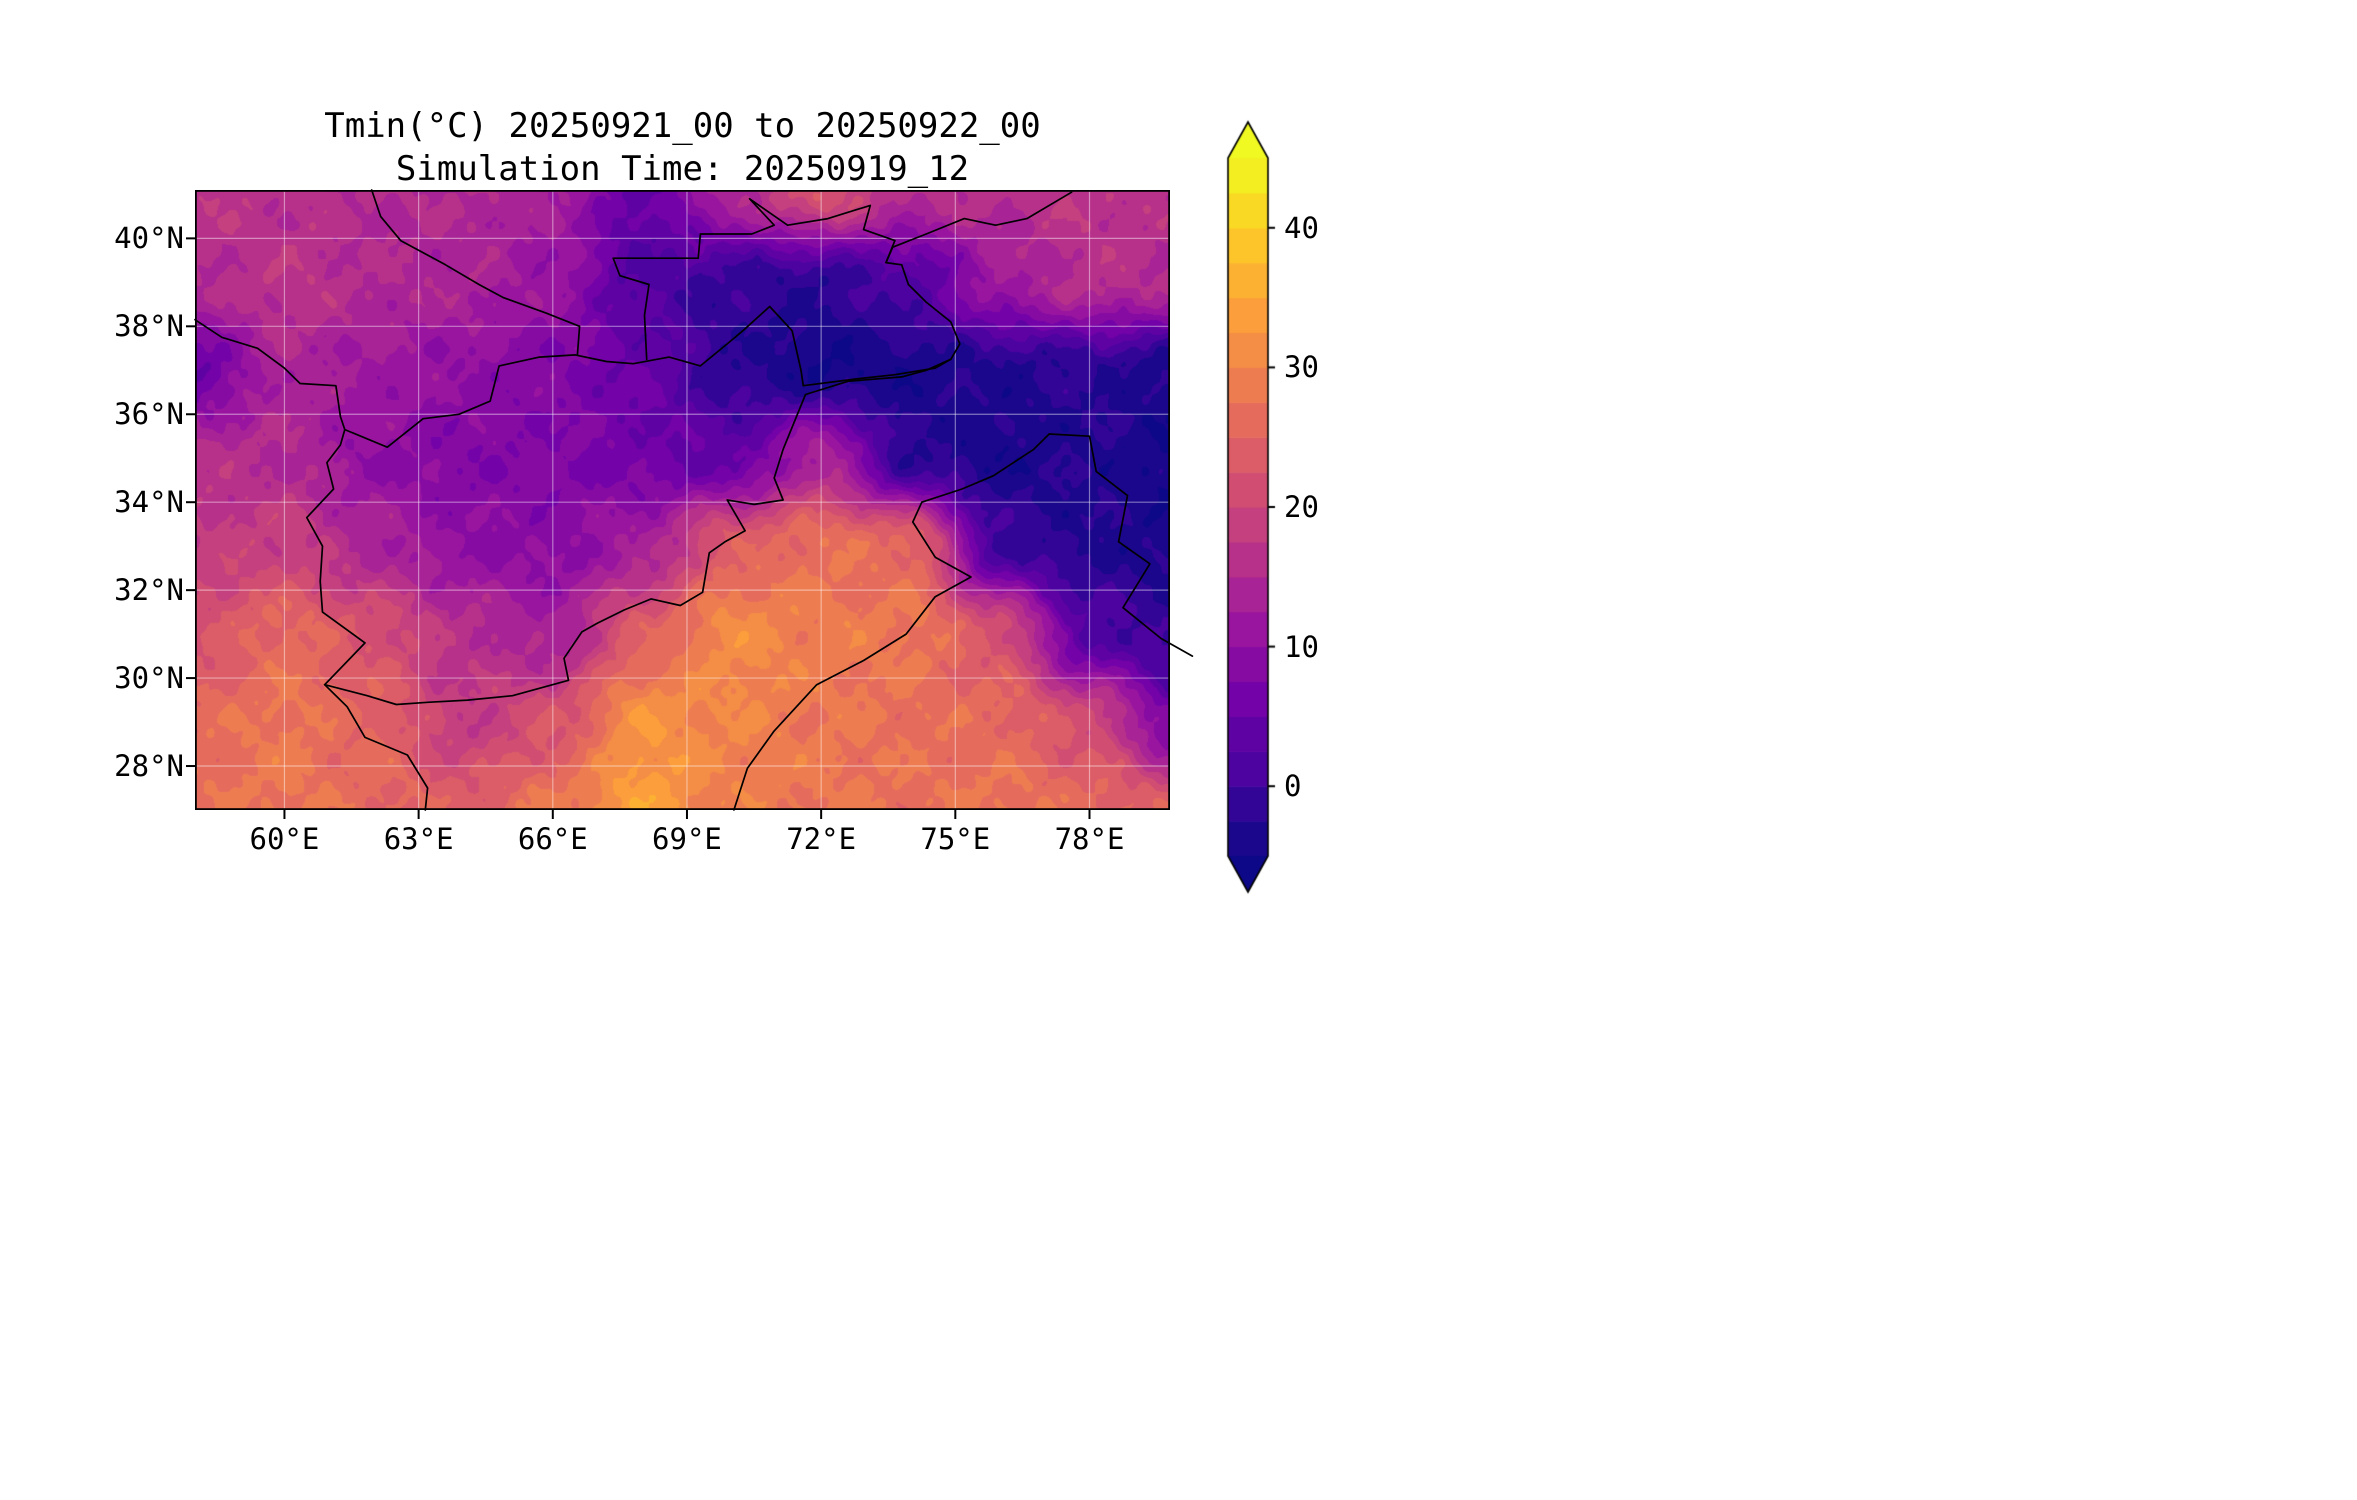 The height and width of the screenshot is (1500, 2357). Describe the element at coordinates (149, 326) in the screenshot. I see `y-tick-label: 38°N` at that location.